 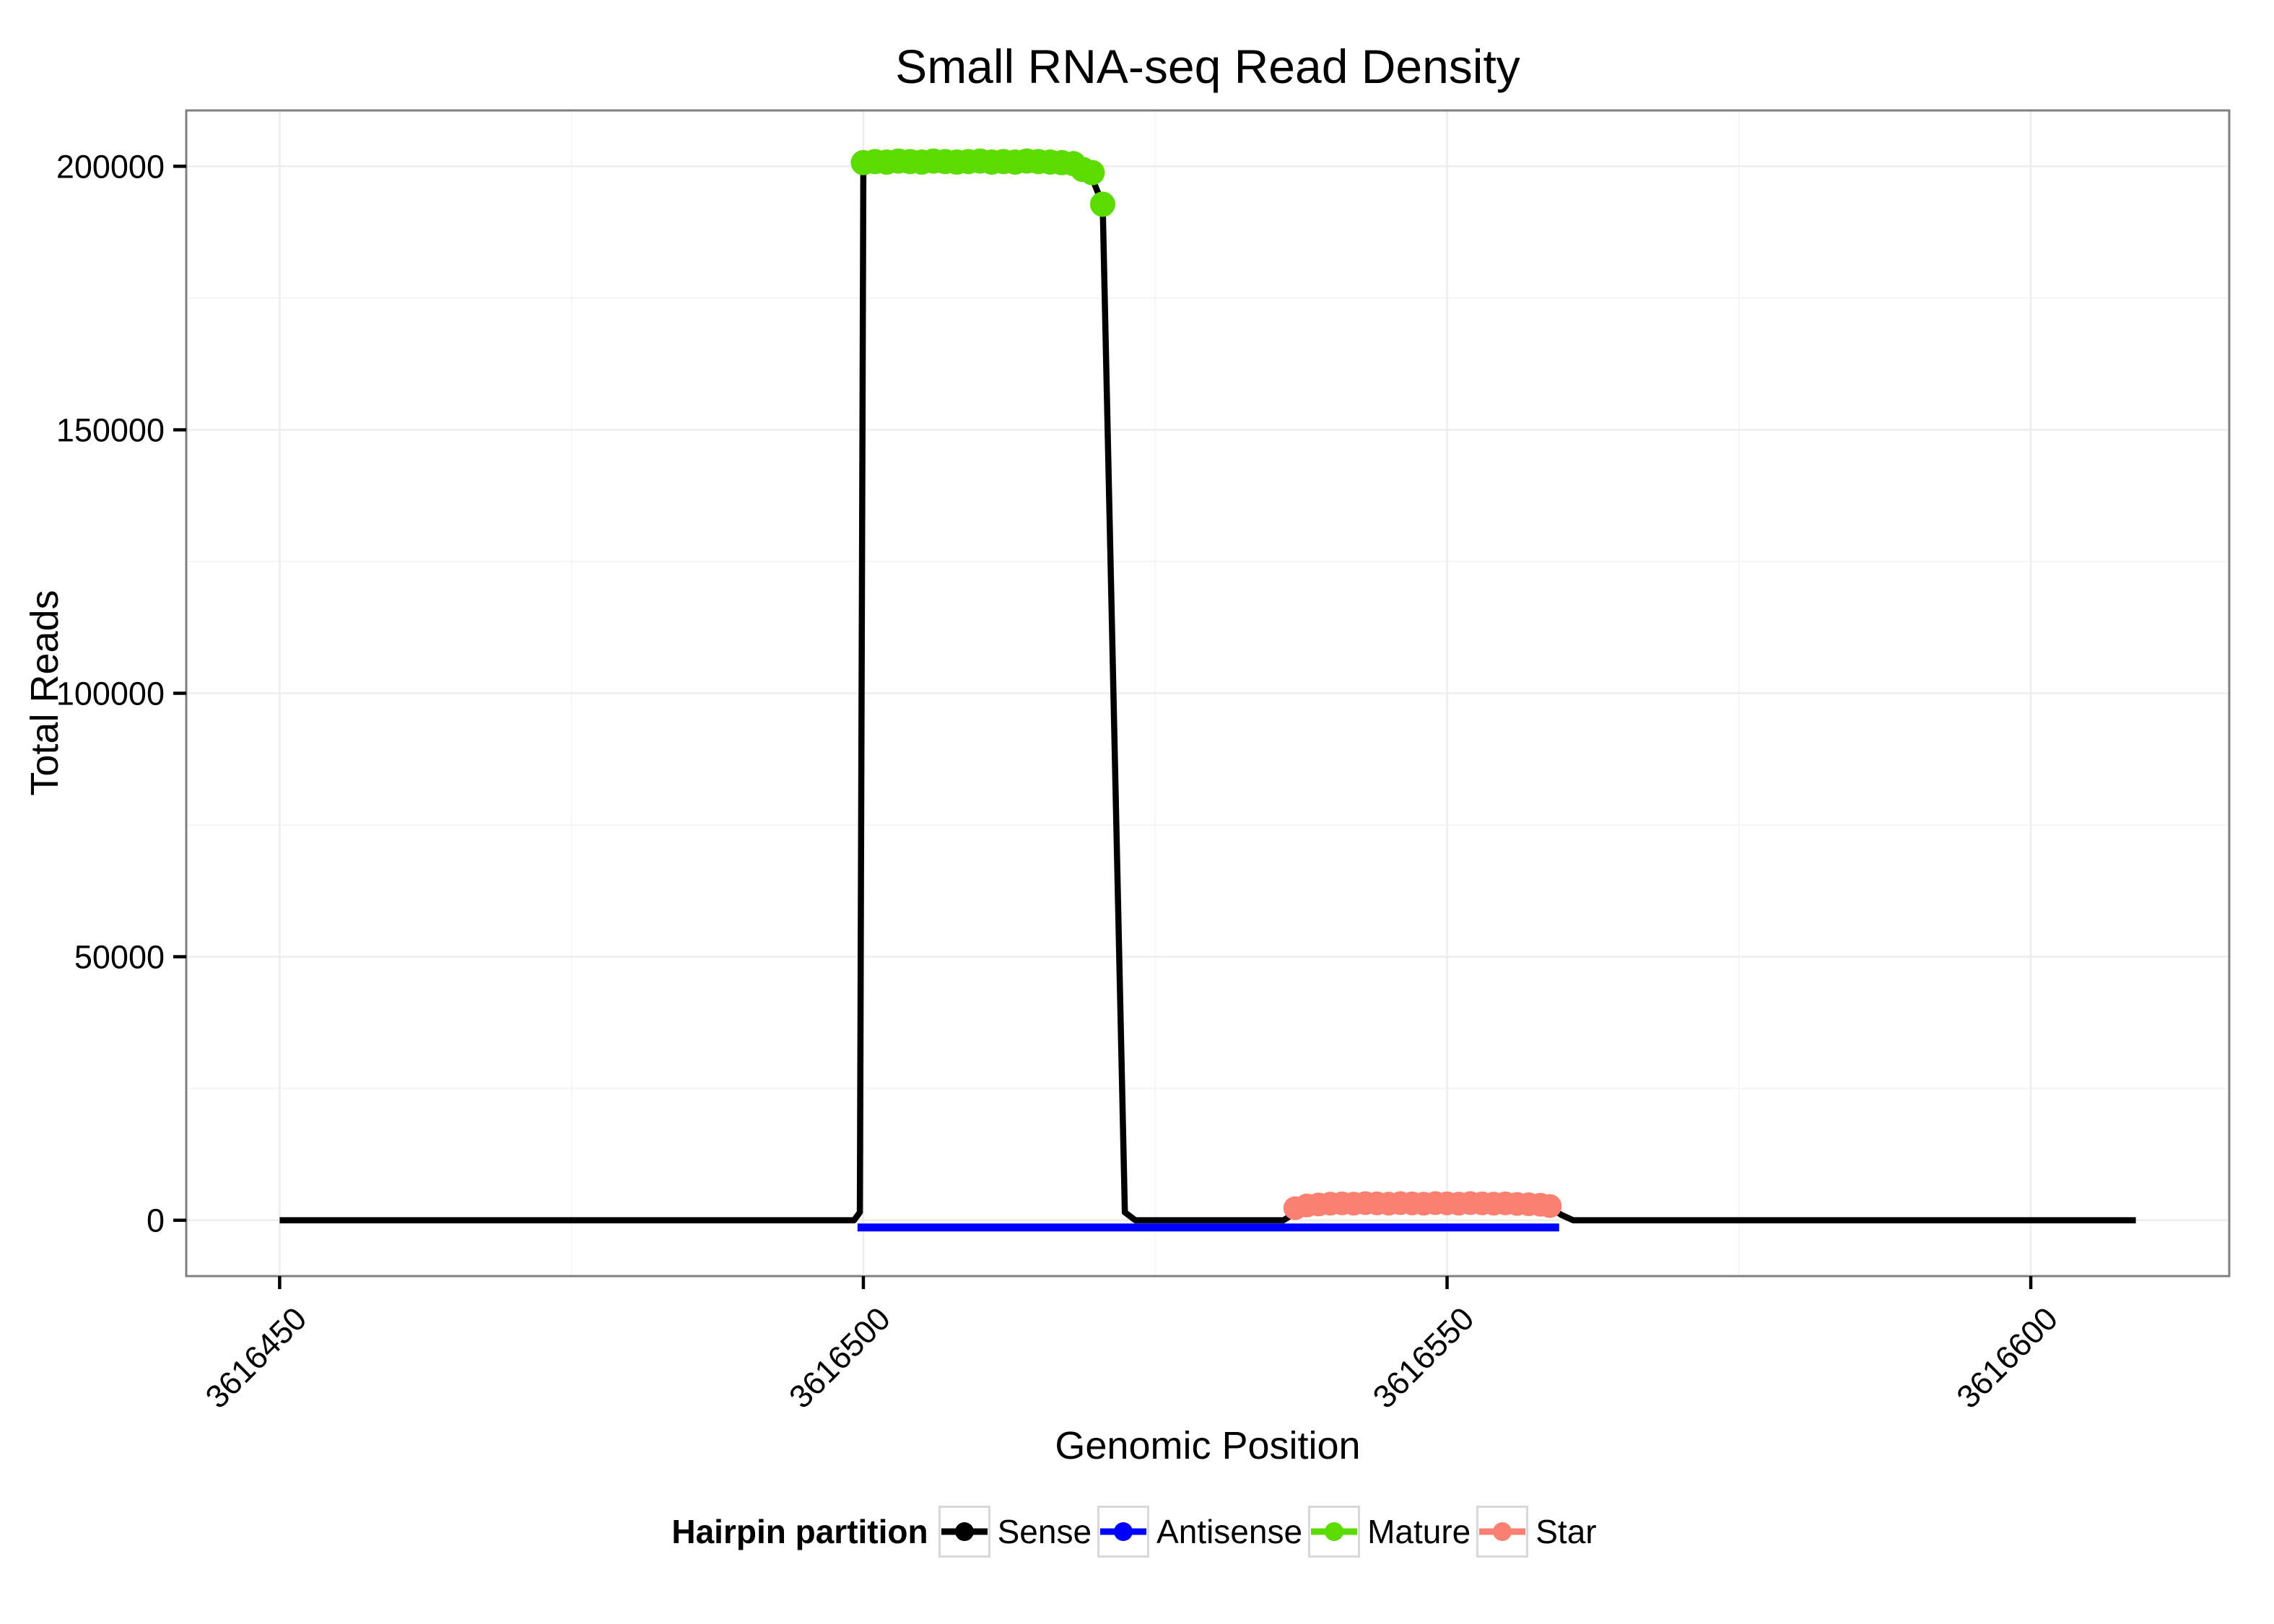 I want to click on series-star-point, so click(x=1550, y=1206).